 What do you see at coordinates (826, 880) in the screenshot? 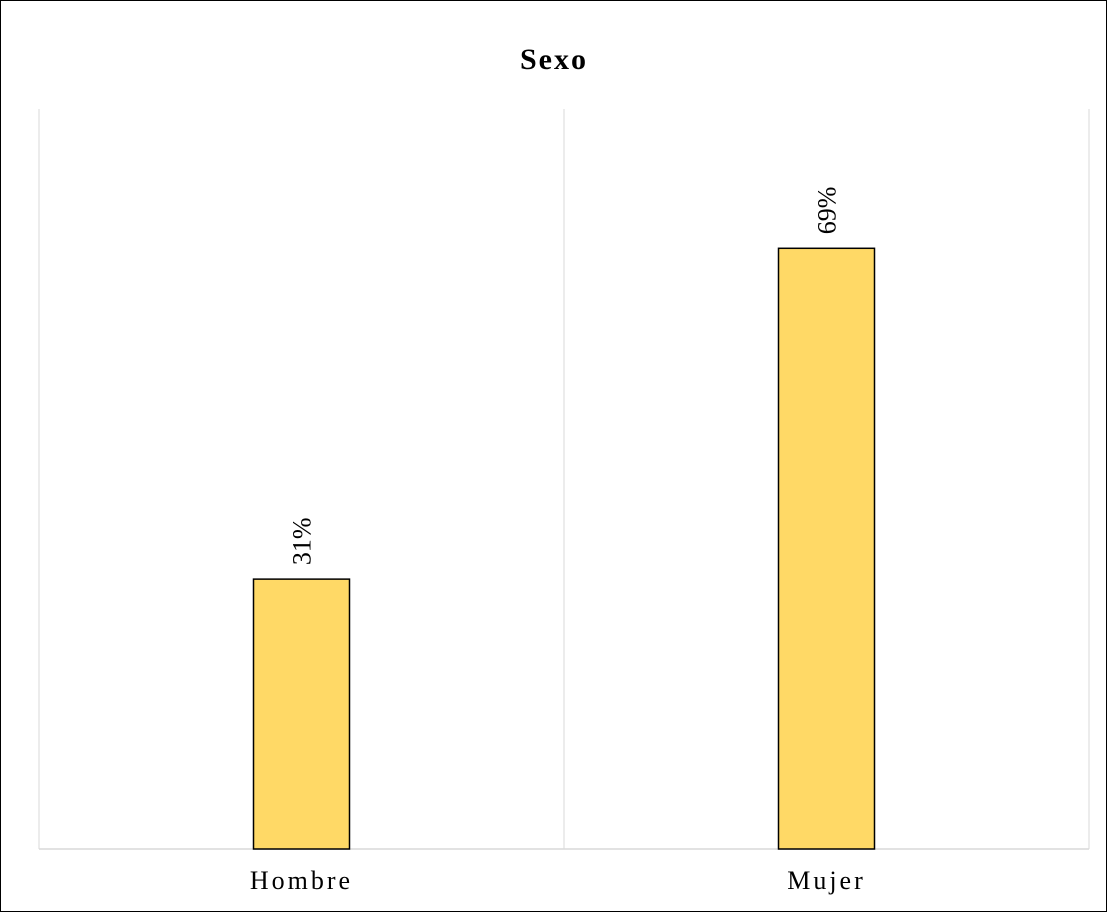
I see `x-tick-label-mujer: Mujer` at bounding box center [826, 880].